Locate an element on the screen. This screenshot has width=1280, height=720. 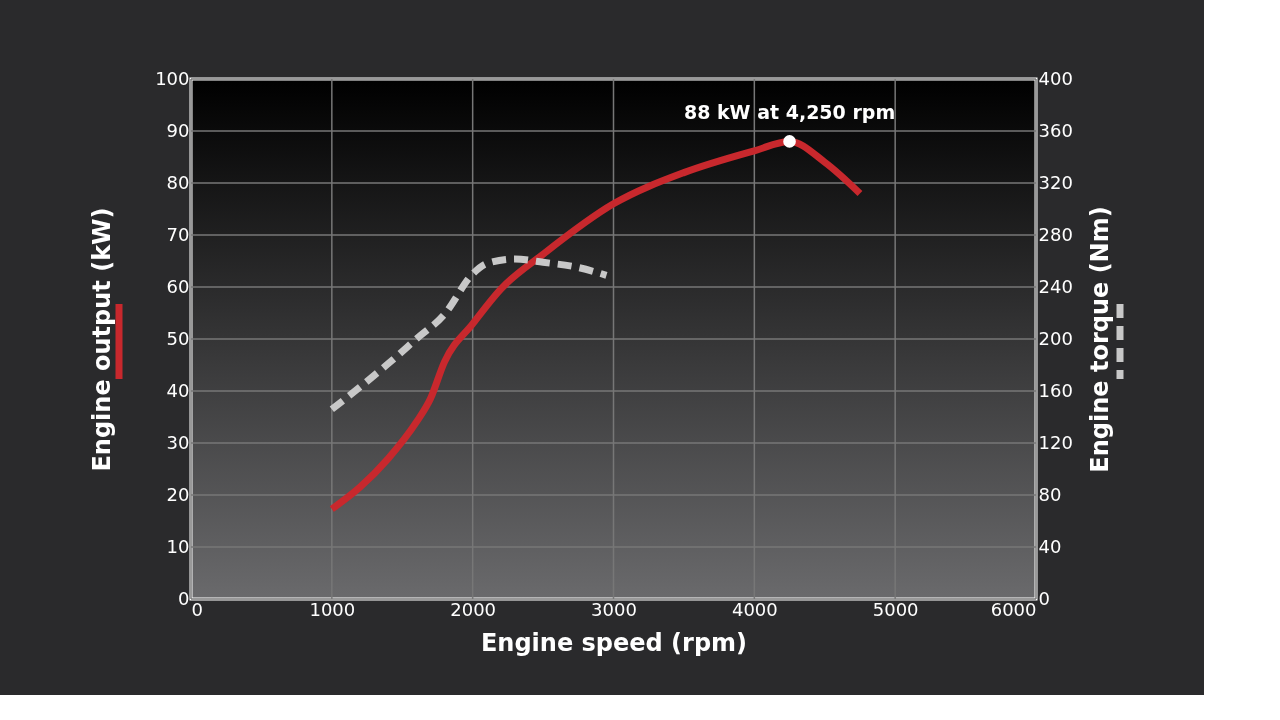
y-tick-label: 80 is located at coordinates (178, 182).